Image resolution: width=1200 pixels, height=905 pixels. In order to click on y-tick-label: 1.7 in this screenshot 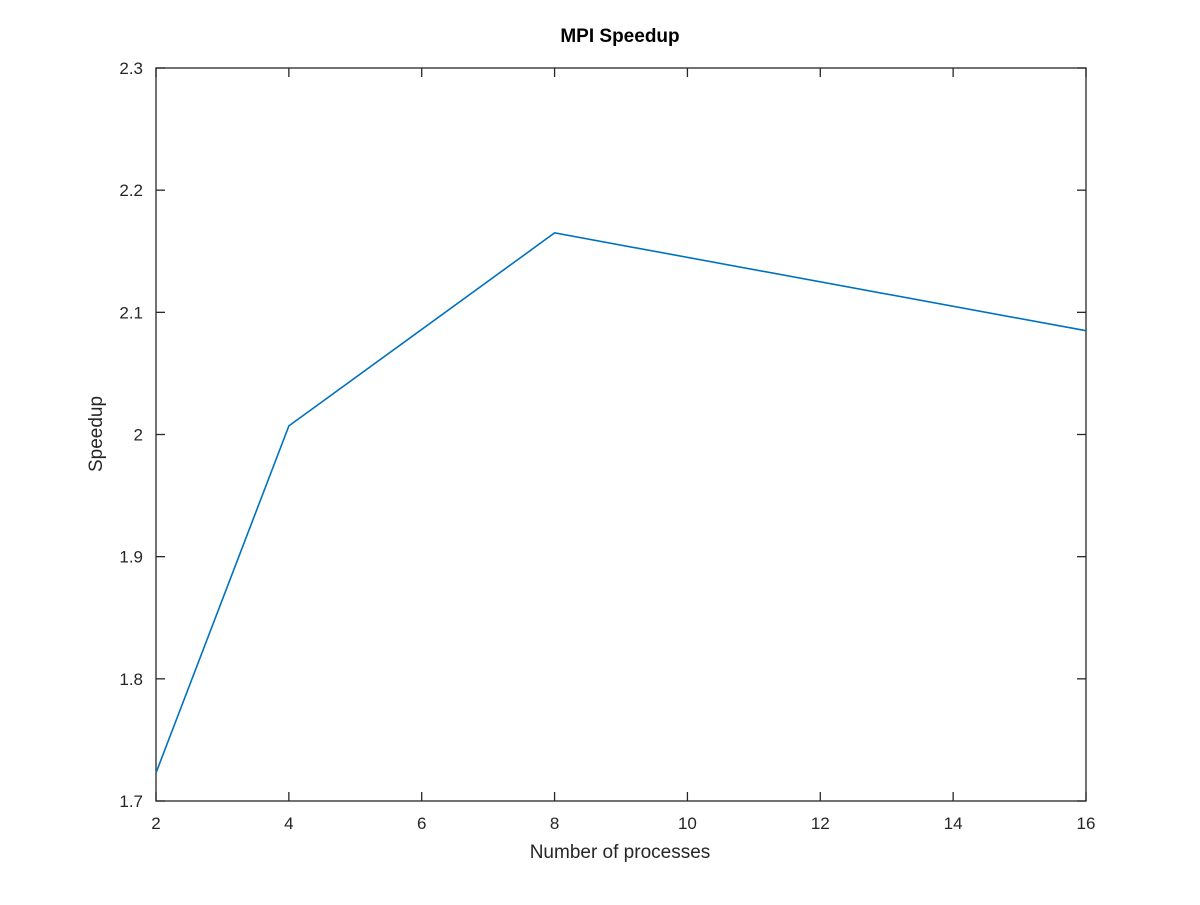, I will do `click(131, 801)`.